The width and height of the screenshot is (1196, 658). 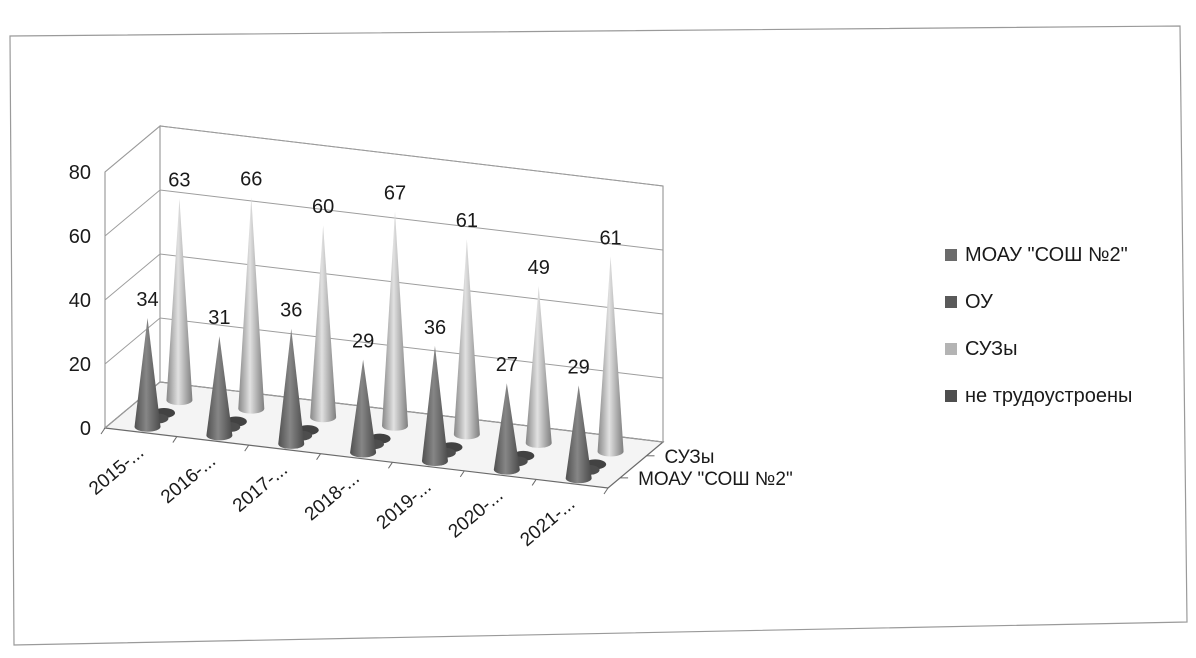 What do you see at coordinates (179, 180) in the screenshot?
I see `data-label: 63` at bounding box center [179, 180].